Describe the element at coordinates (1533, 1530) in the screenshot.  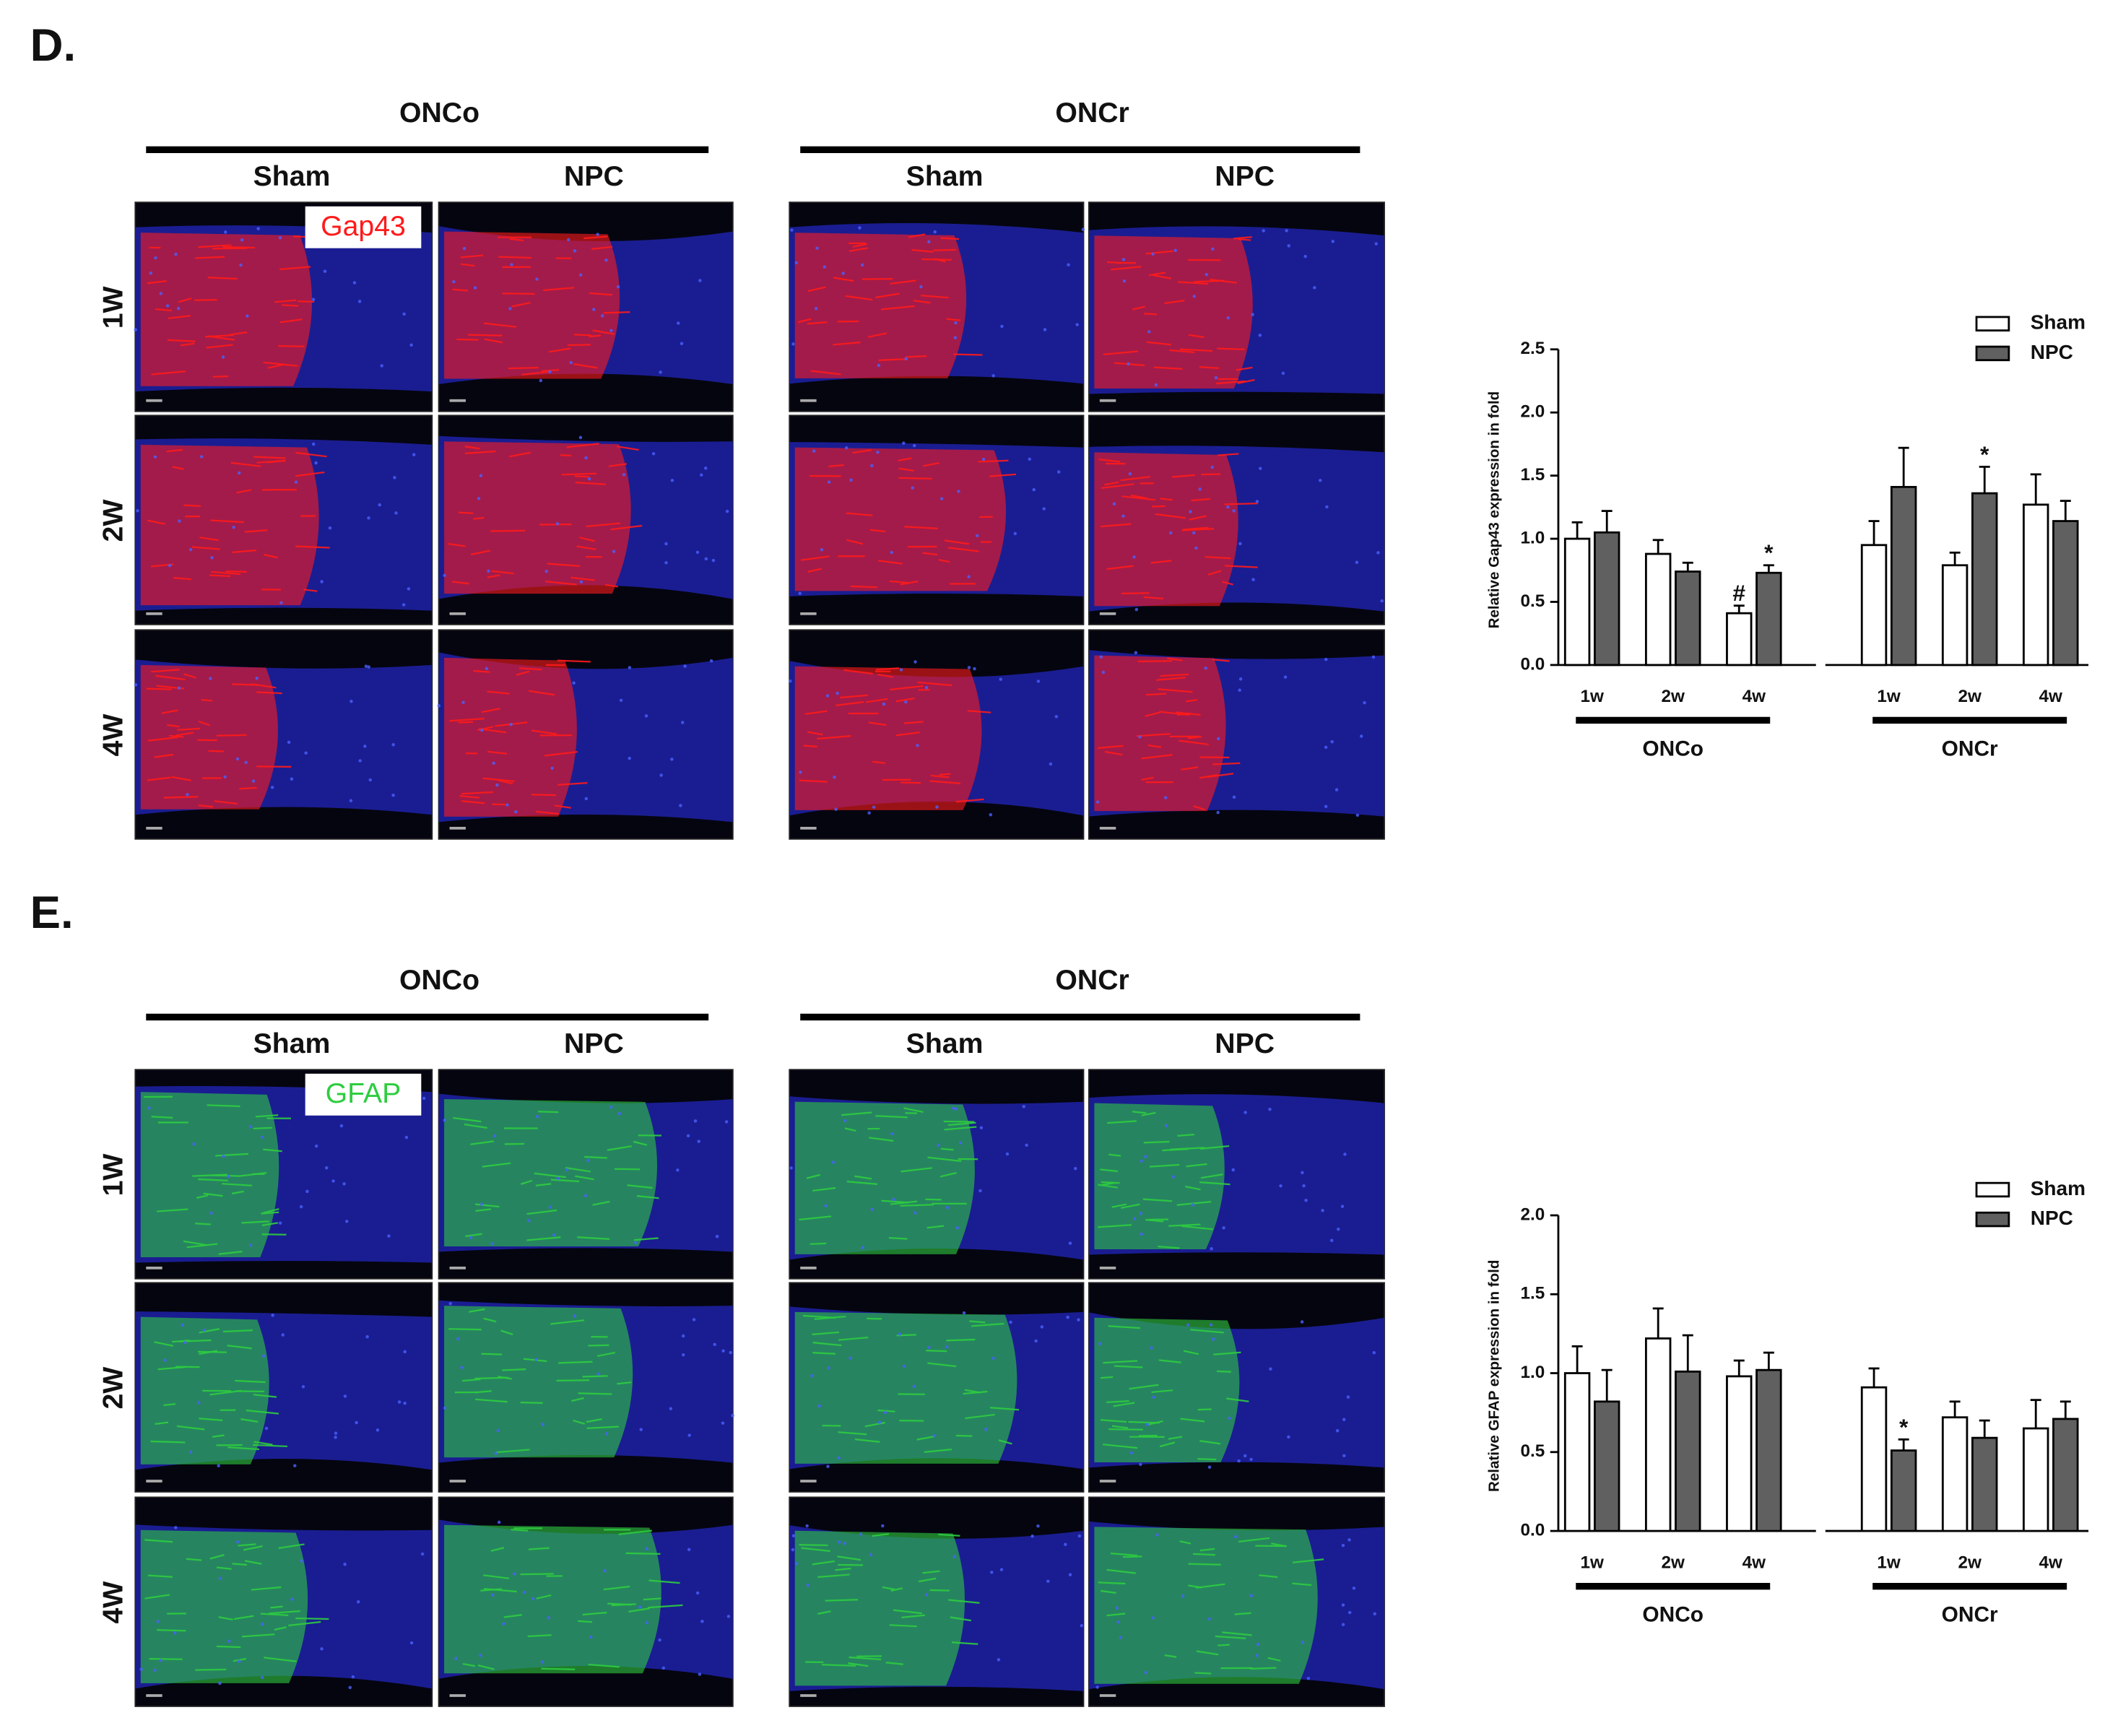
I see `y-tick-label: 0.0` at that location.